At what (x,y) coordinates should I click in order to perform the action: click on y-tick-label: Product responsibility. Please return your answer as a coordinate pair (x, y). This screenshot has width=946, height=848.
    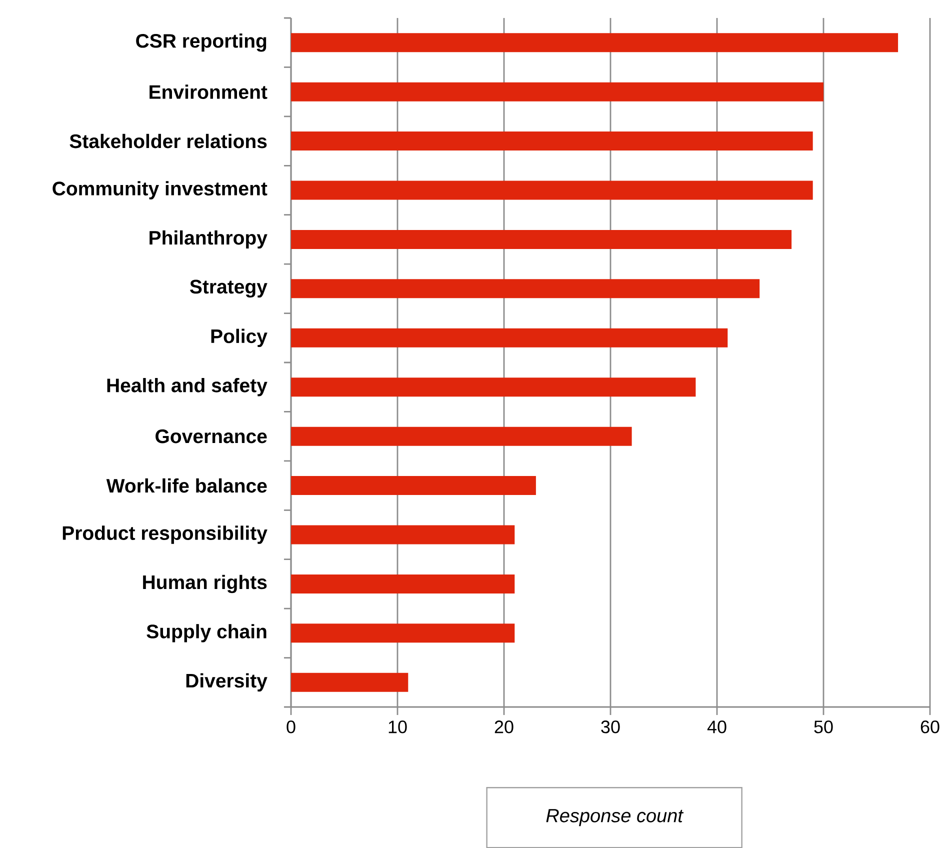
    Looking at the image, I should click on (165, 535).